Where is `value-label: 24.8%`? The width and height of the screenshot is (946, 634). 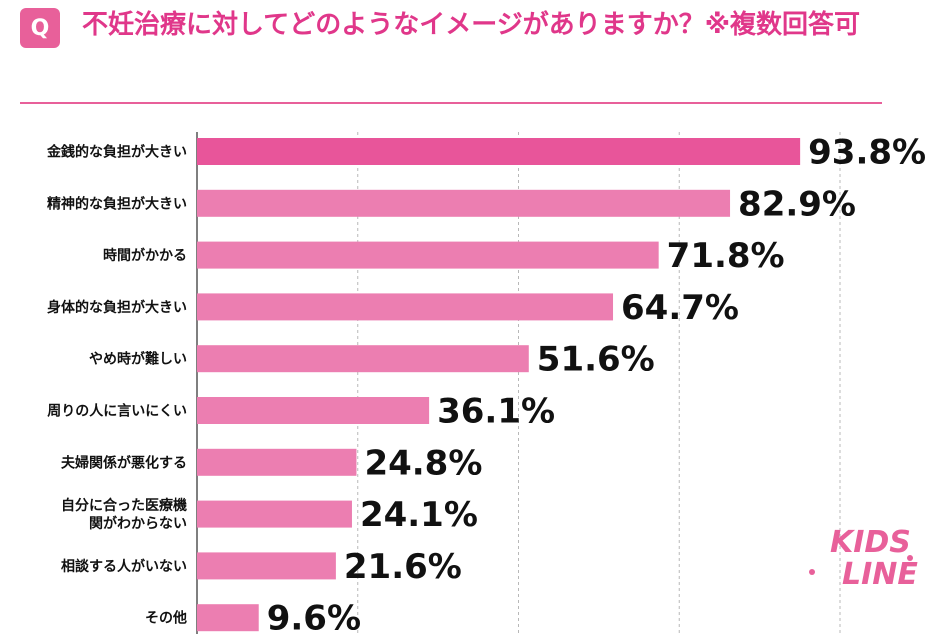
value-label: 24.8% is located at coordinates (423, 463).